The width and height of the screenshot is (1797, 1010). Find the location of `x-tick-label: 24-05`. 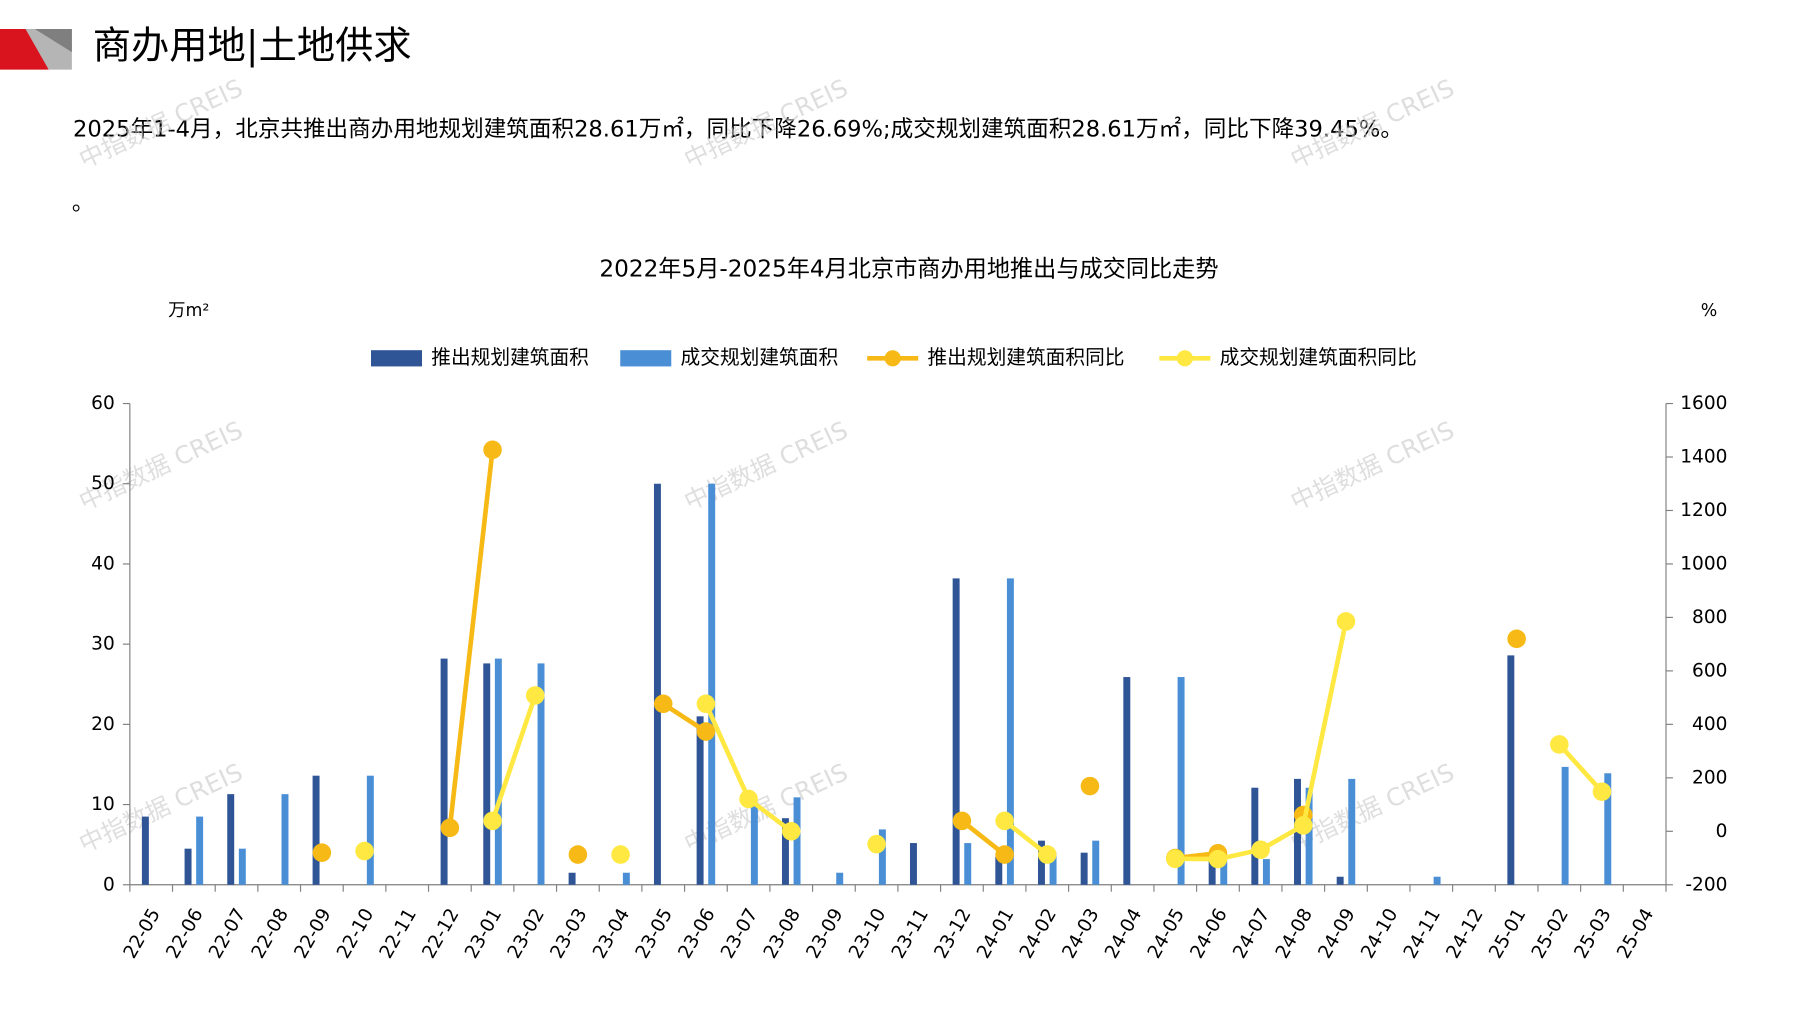

x-tick-label: 24-05 is located at coordinates (1166, 933).